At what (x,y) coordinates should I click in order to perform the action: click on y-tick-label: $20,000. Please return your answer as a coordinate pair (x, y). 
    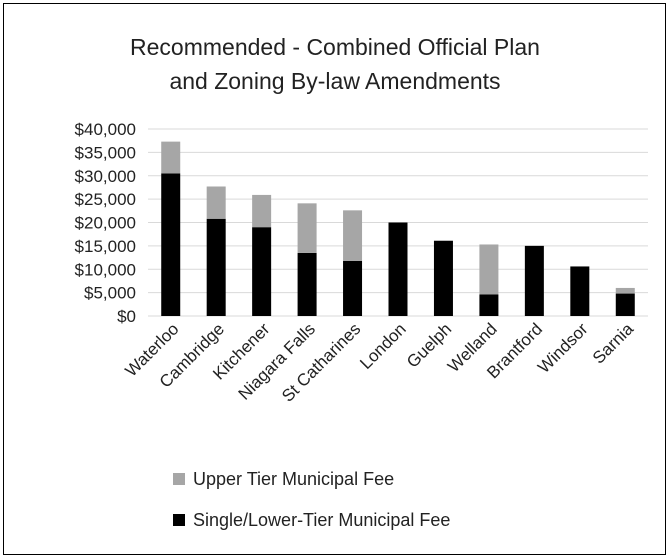
    Looking at the image, I should click on (105, 223).